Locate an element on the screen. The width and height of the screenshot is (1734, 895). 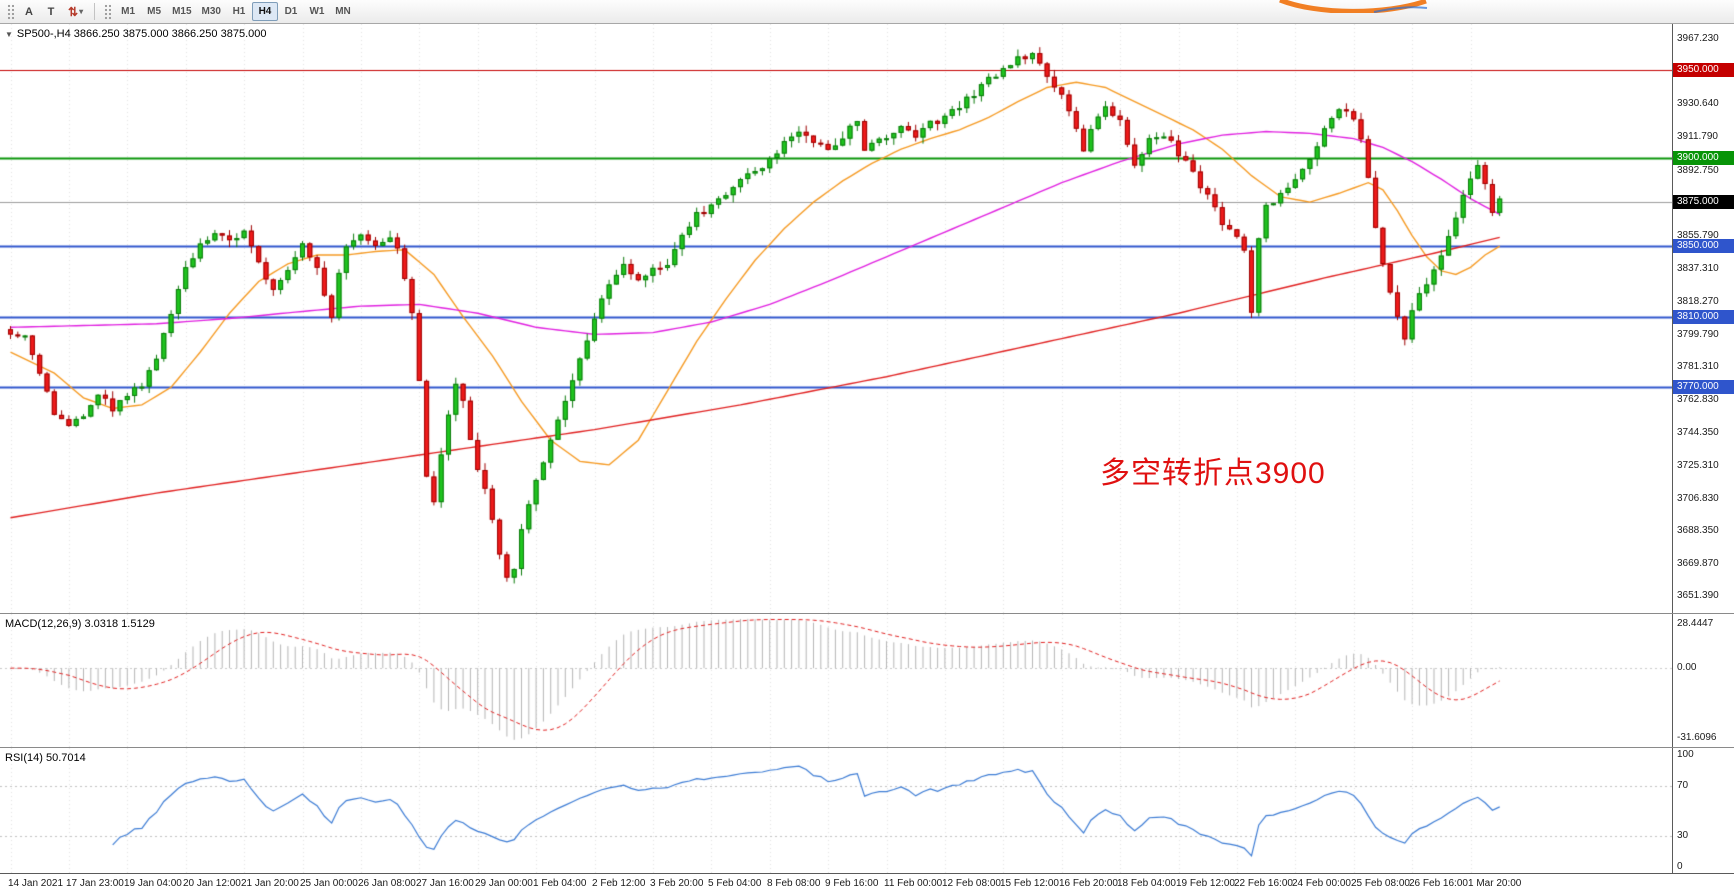
macd-title: MACD(12,26,9) 3.0318 1.5129 is located at coordinates (80, 624).